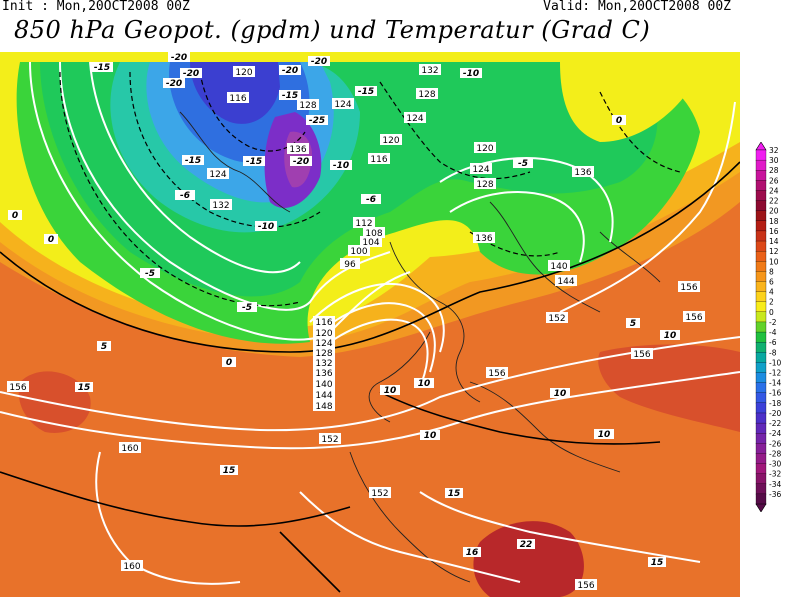  I want to click on temp-label: -15, so click(193, 160).